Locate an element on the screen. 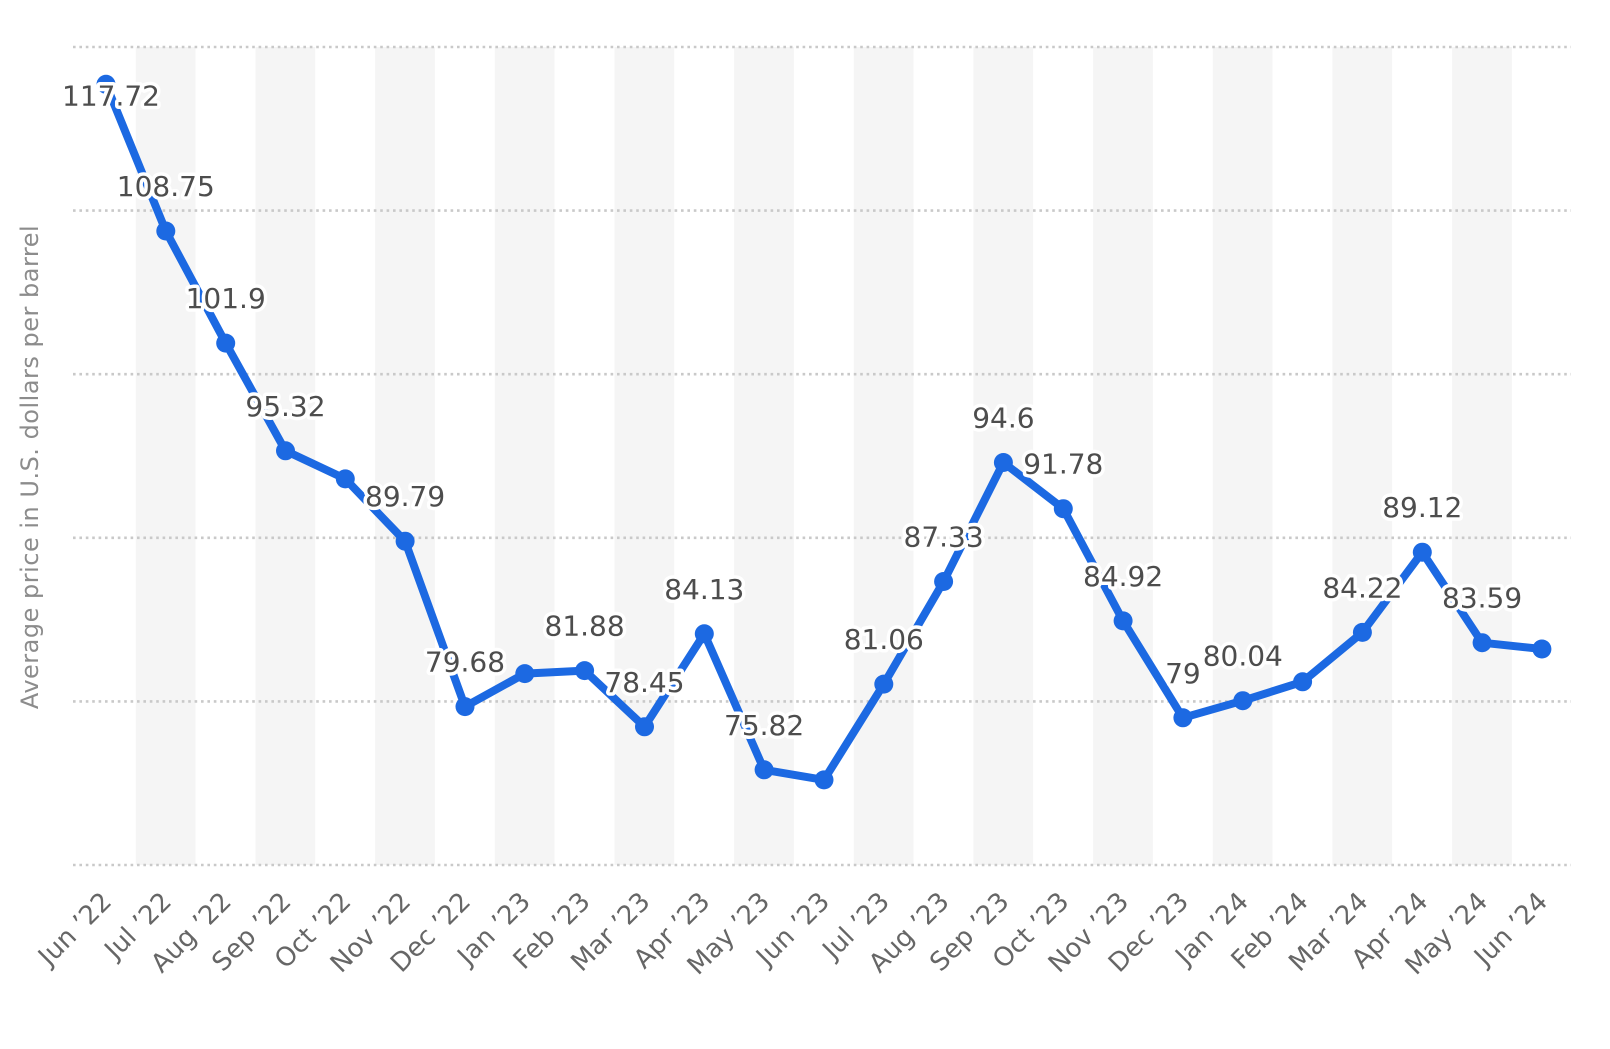  data-point-label: 80.04 is located at coordinates (1243, 656).